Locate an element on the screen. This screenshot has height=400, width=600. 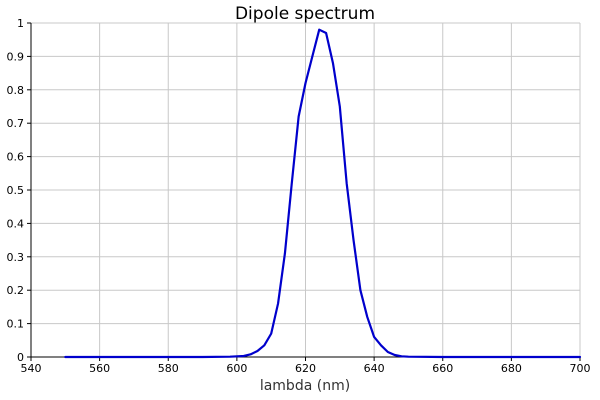
x-ticks: 540 560 580 600 620 640 660 680 700 is located at coordinates (306, 366).